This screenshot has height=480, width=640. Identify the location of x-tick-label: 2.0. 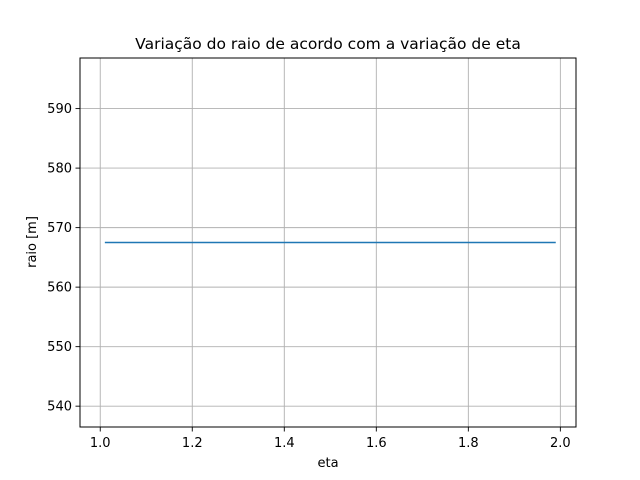
(560, 443).